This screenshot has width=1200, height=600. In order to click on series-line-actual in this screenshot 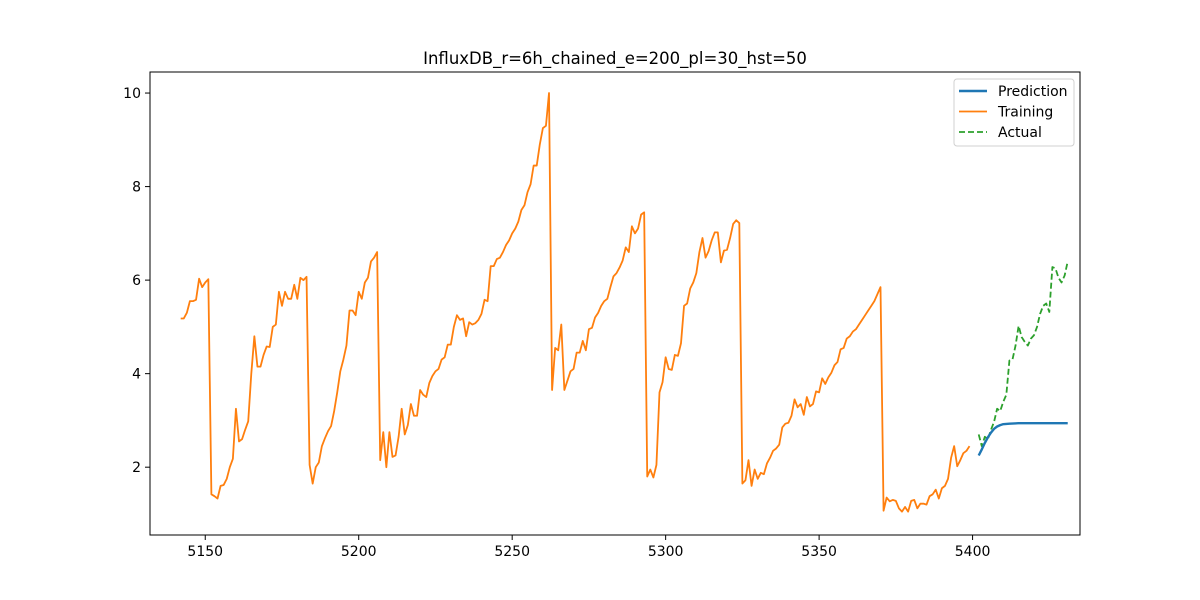, I will do `click(1023, 354)`.